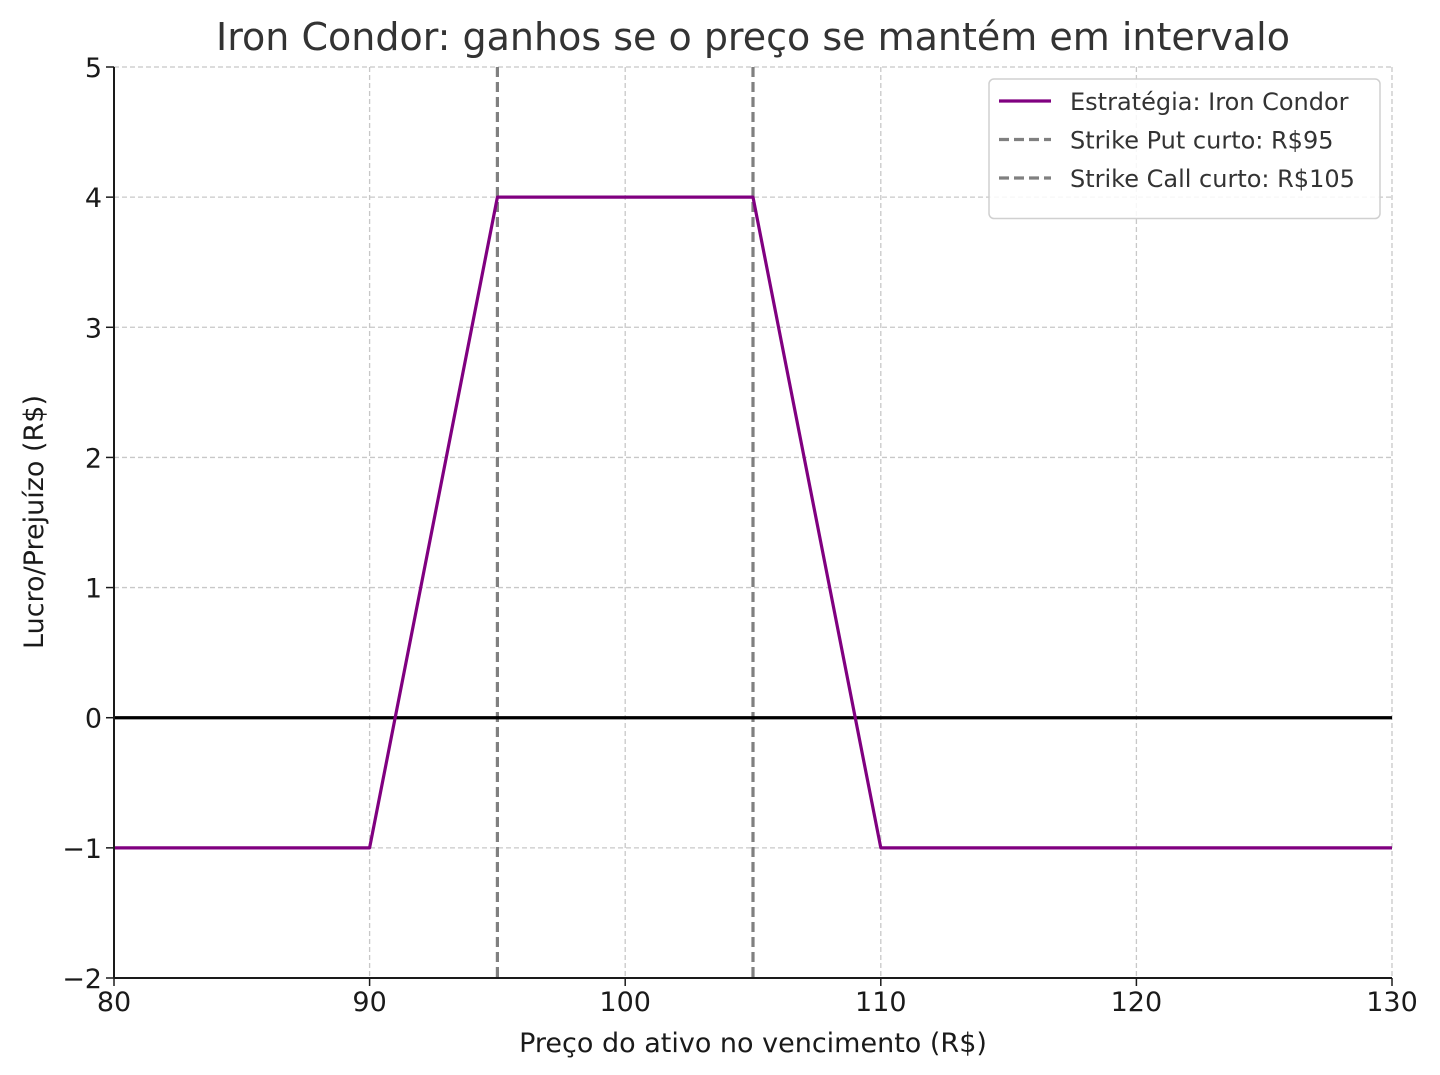 This screenshot has width=1440, height=1075. I want to click on y-tick-label: −1, so click(82, 849).